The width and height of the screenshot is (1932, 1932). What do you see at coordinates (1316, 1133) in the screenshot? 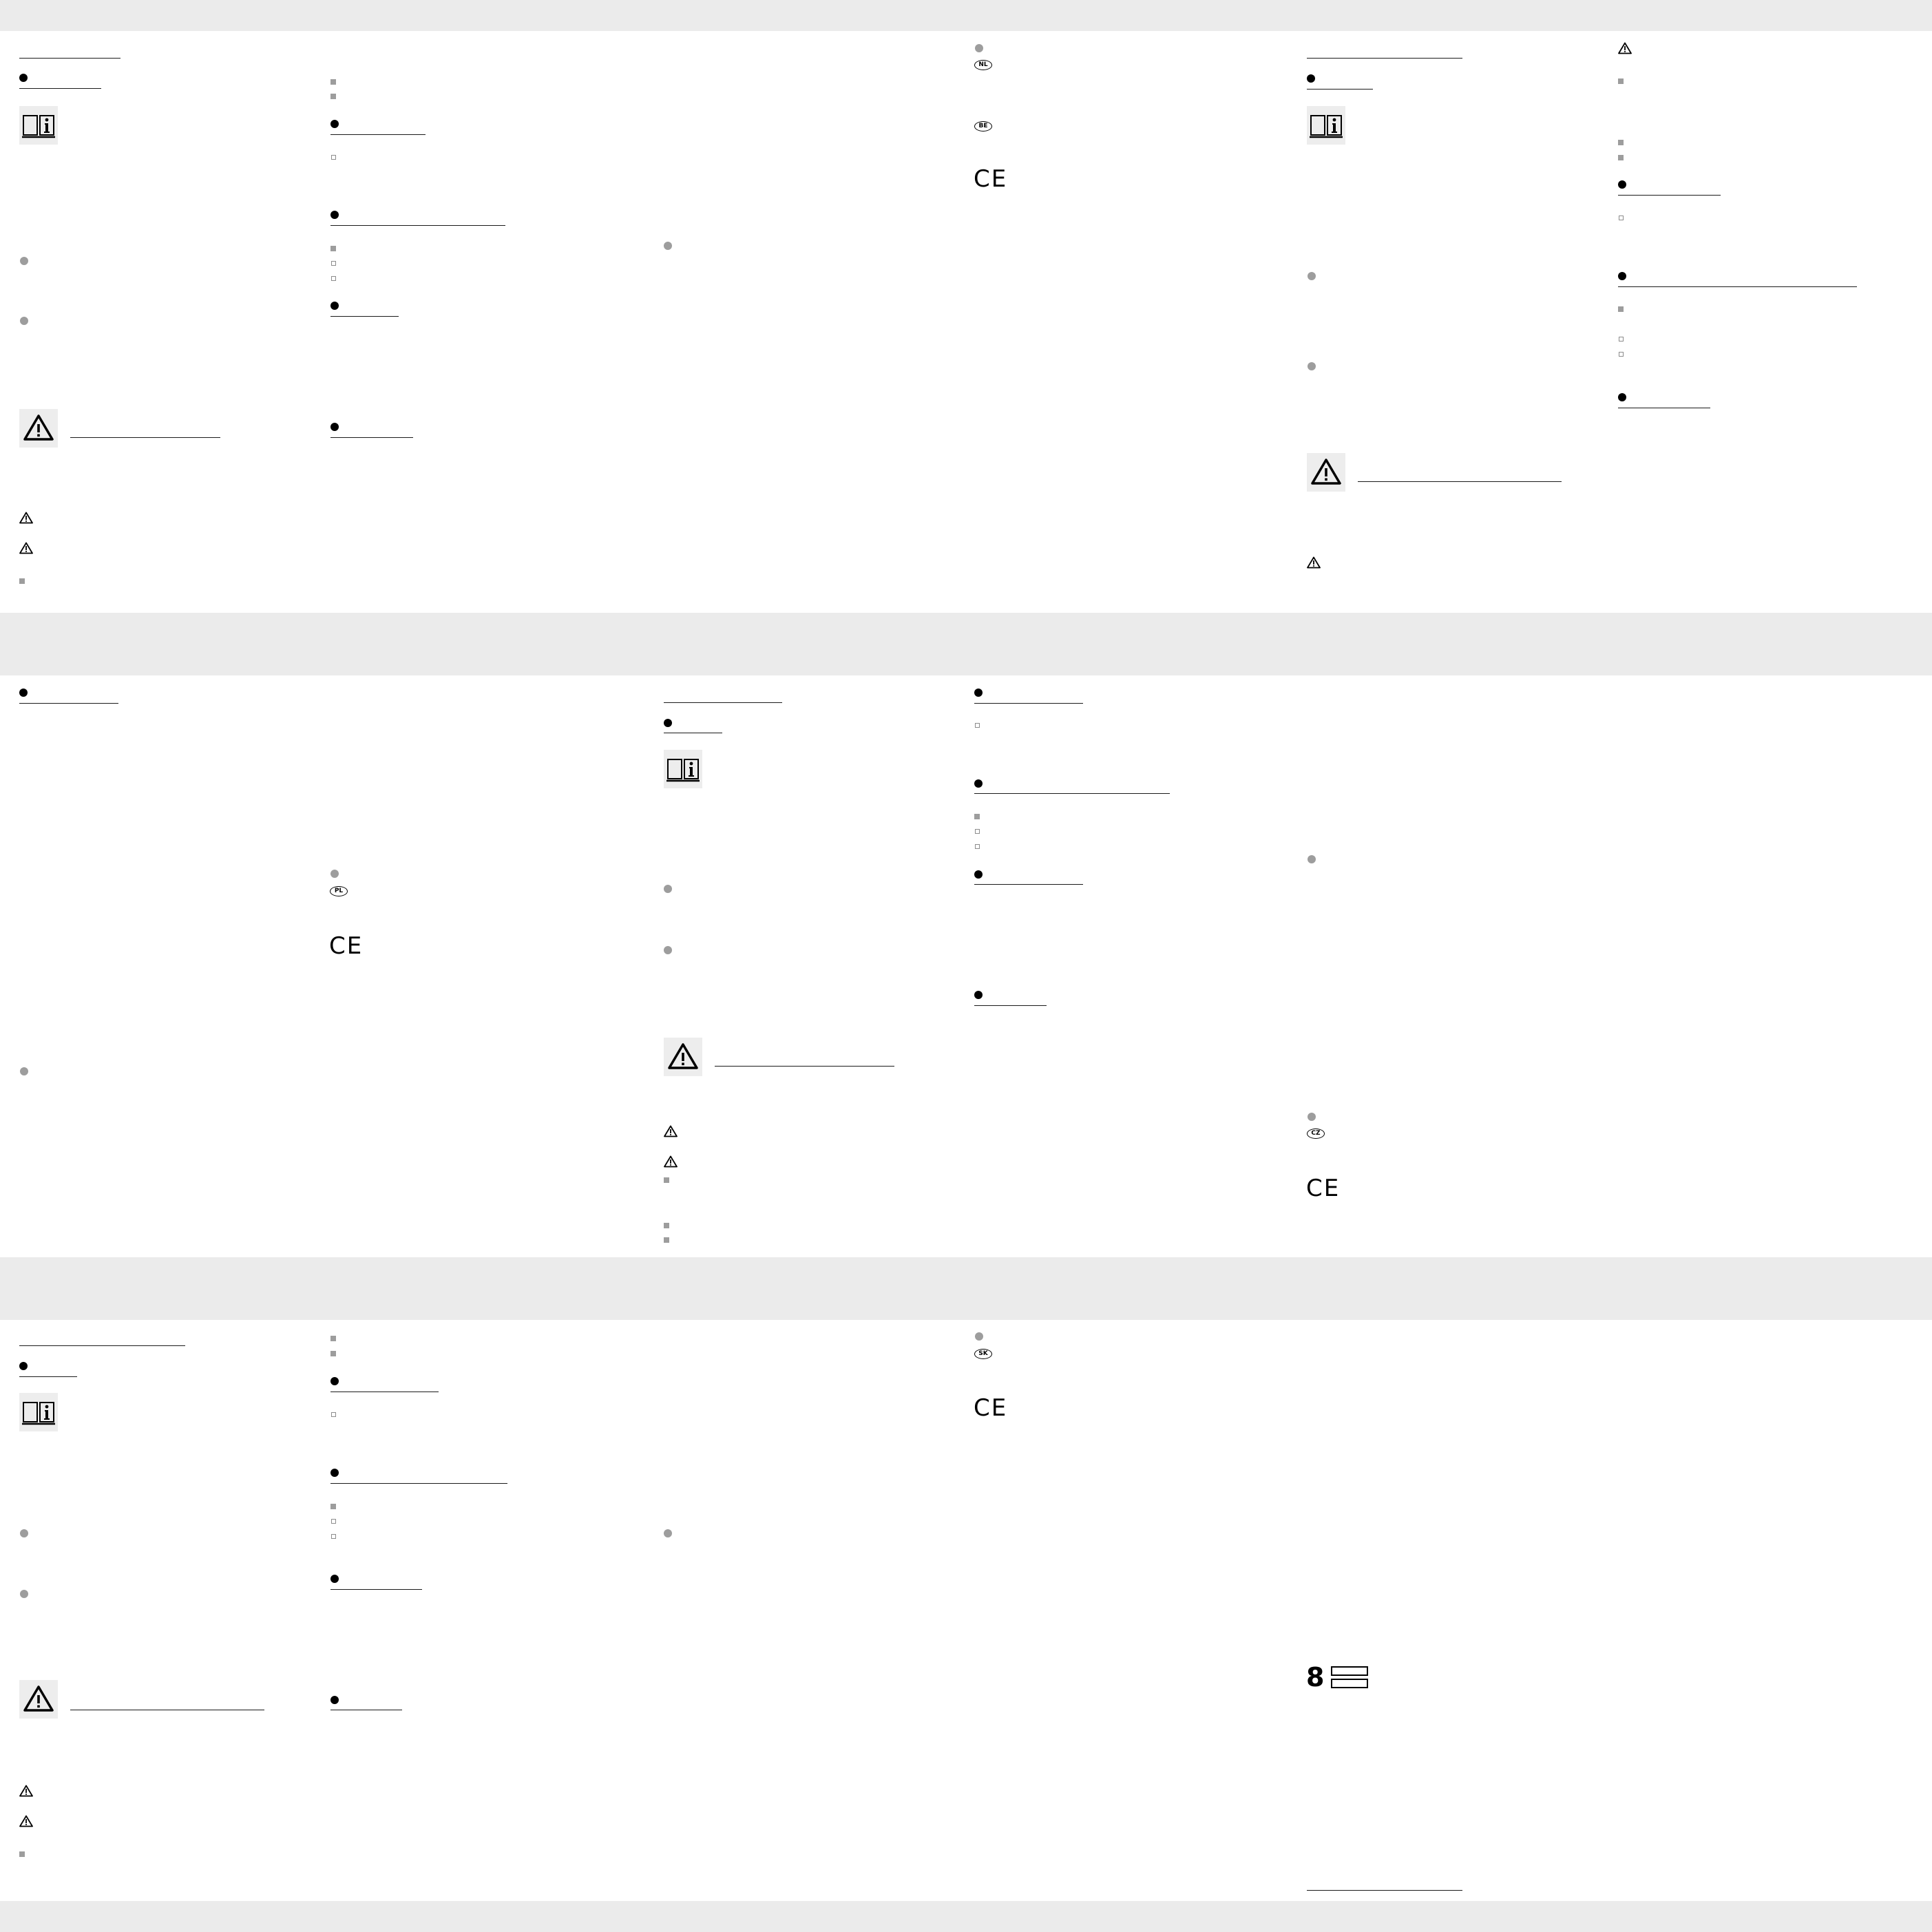
I see `country-badge-cz: CZ` at bounding box center [1316, 1133].